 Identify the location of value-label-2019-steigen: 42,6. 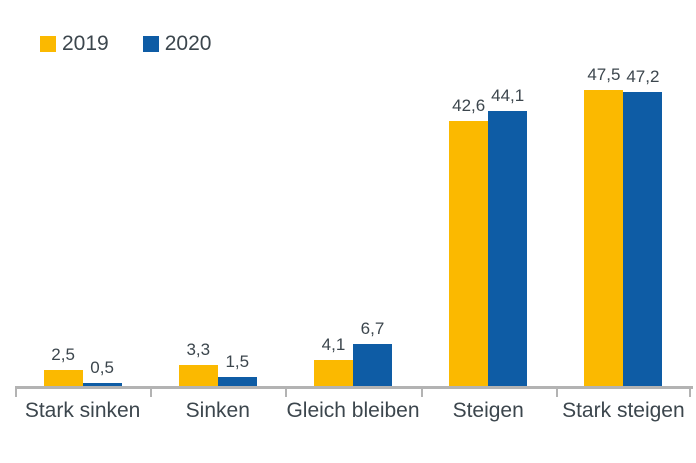
(469, 105).